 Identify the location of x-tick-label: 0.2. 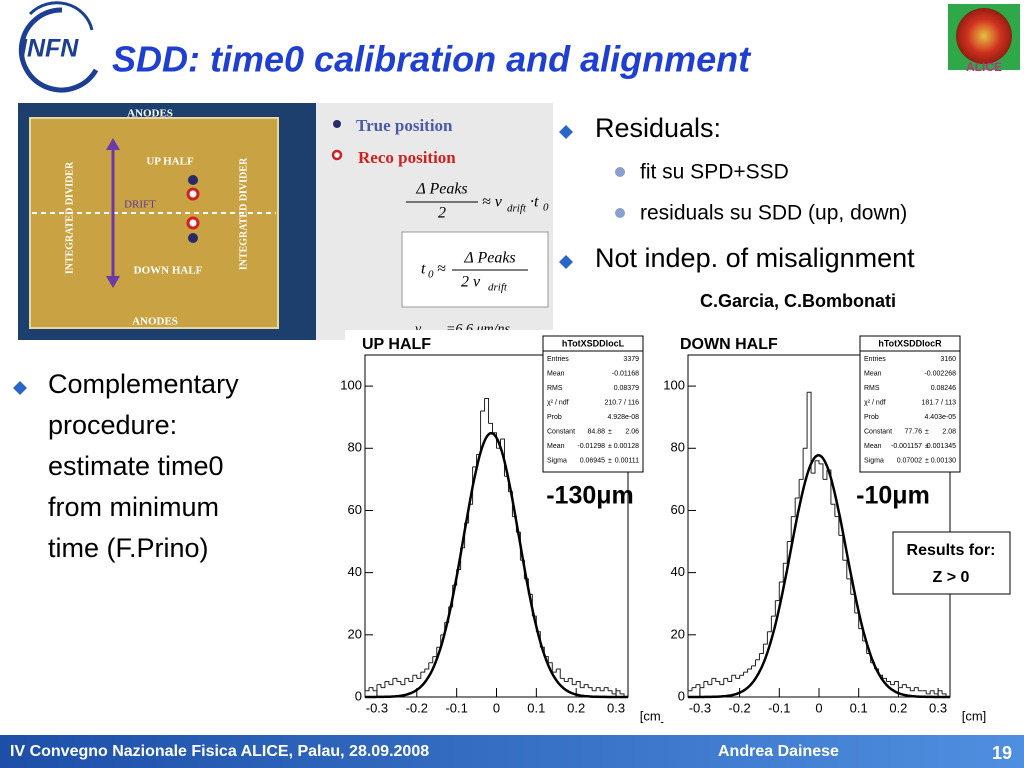
(576, 707).